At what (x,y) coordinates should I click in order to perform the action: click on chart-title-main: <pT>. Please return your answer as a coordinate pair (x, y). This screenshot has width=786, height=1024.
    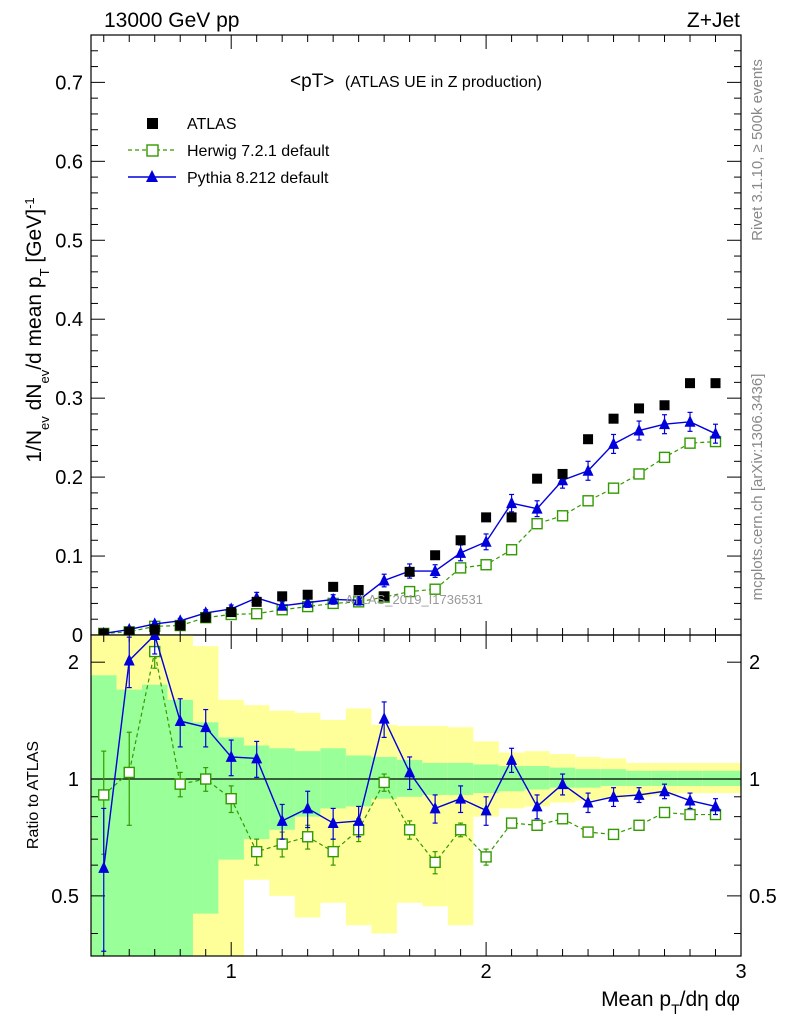
    Looking at the image, I should click on (312, 81).